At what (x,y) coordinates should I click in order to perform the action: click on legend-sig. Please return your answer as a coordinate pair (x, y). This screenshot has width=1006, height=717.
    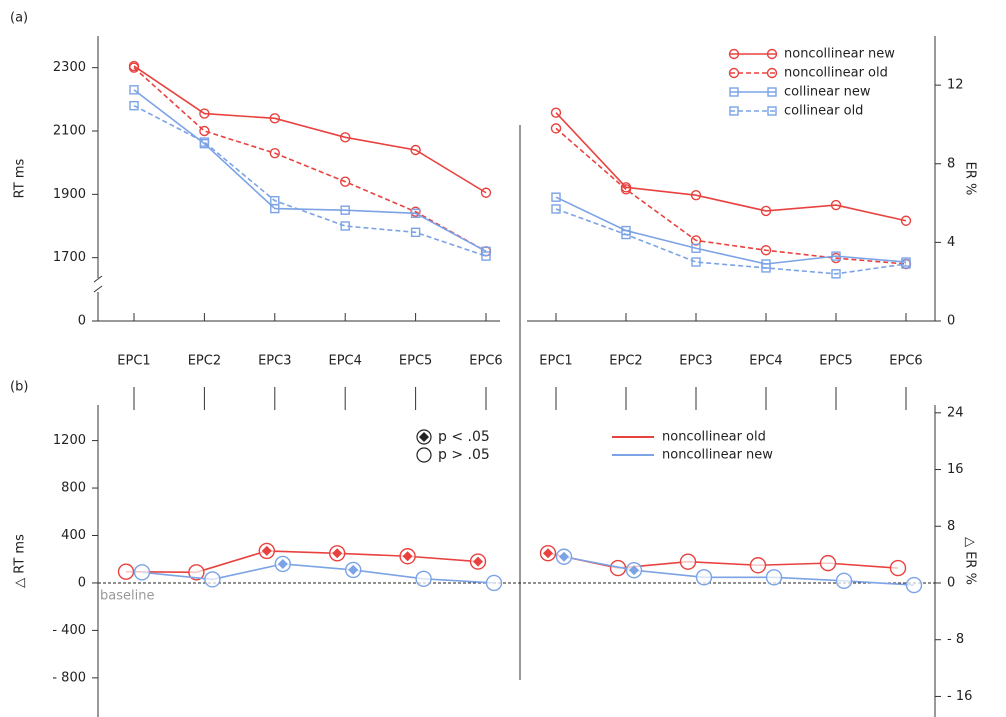
    Looking at the image, I should click on (424, 437).